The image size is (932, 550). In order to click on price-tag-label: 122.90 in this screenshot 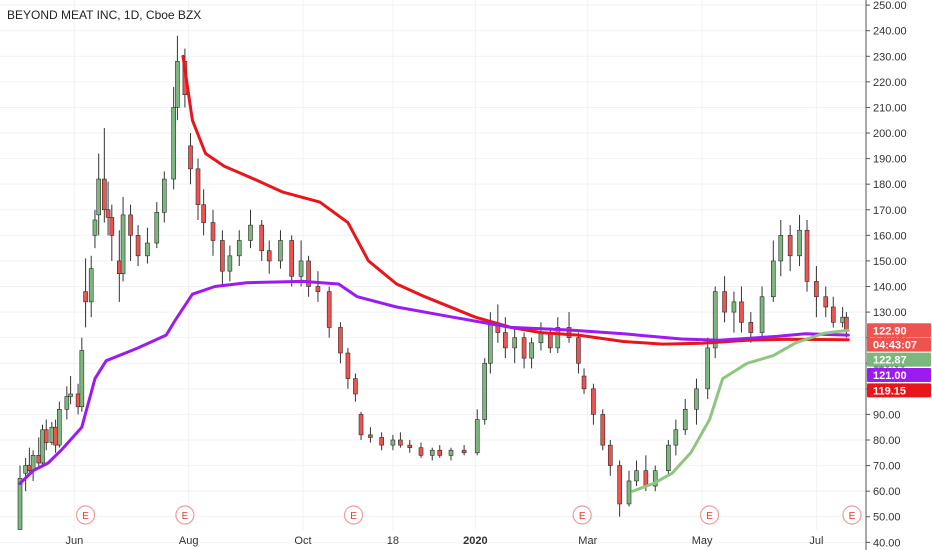, I will do `click(890, 331)`.